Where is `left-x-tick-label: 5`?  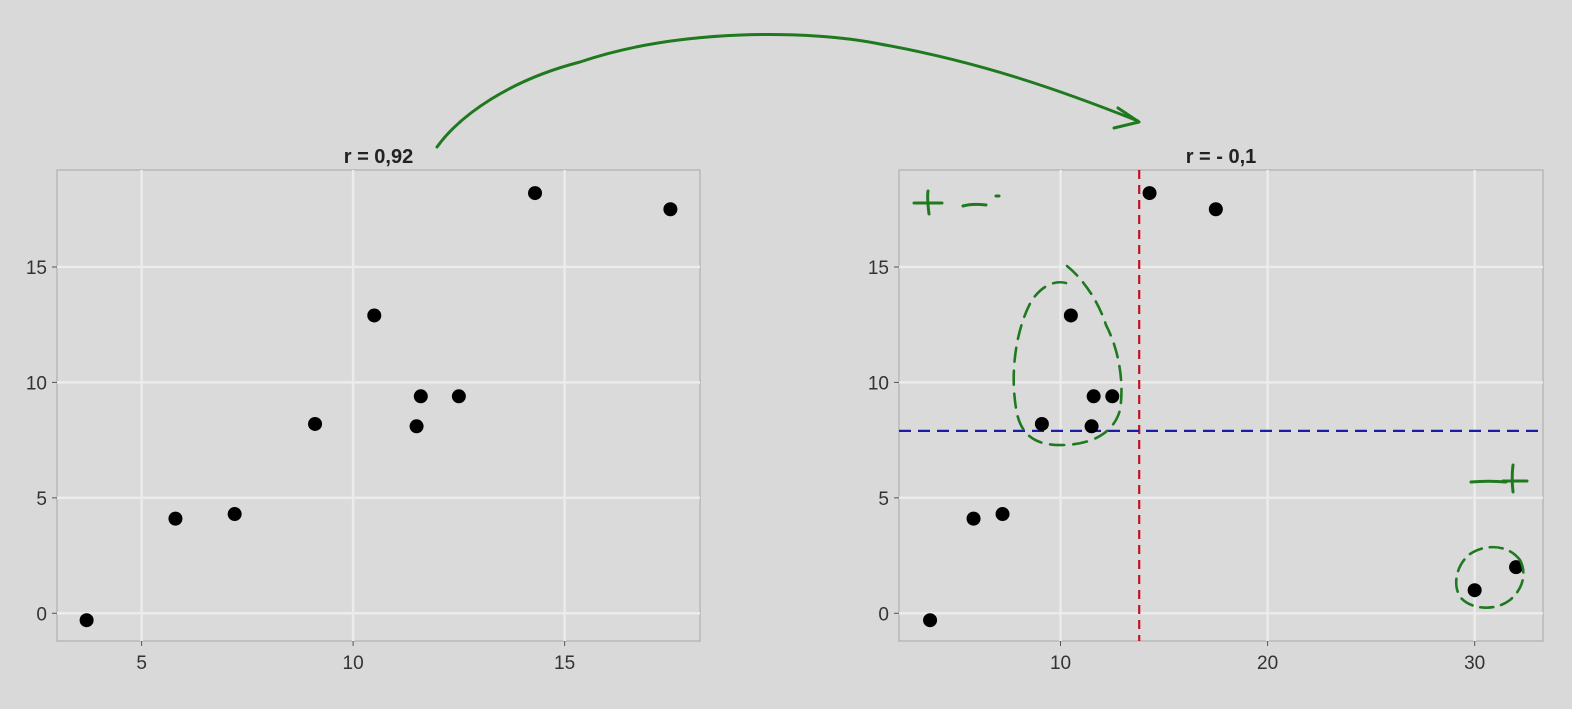 left-x-tick-label: 5 is located at coordinates (141, 663).